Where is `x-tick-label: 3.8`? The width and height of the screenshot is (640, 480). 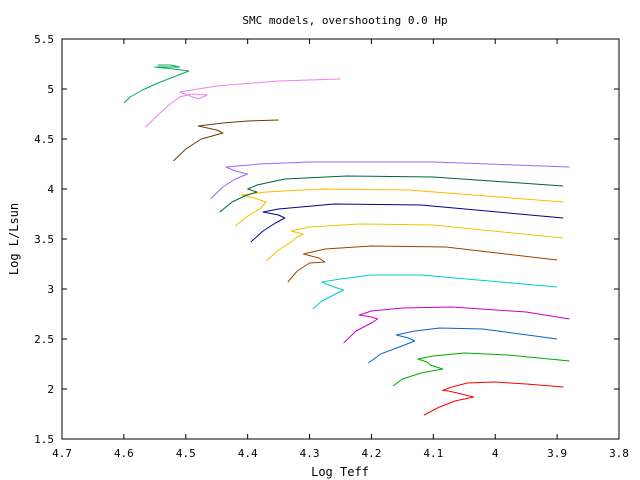 x-tick-label: 3.8 is located at coordinates (619, 453).